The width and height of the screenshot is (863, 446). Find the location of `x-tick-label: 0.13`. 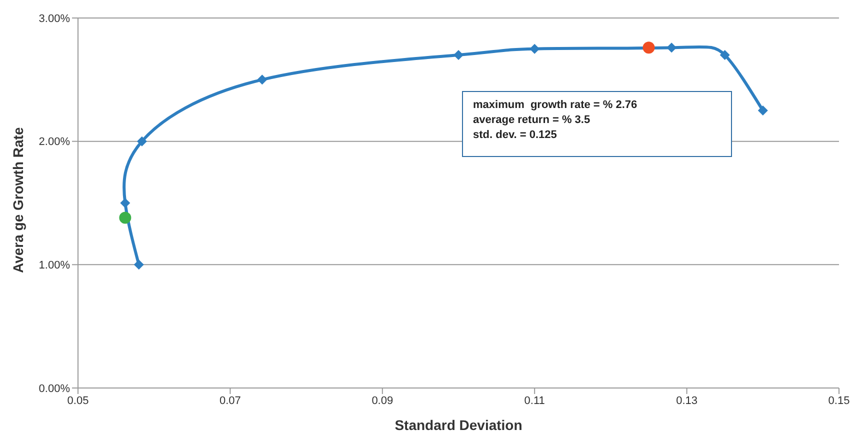

x-tick-label: 0.13 is located at coordinates (687, 400).